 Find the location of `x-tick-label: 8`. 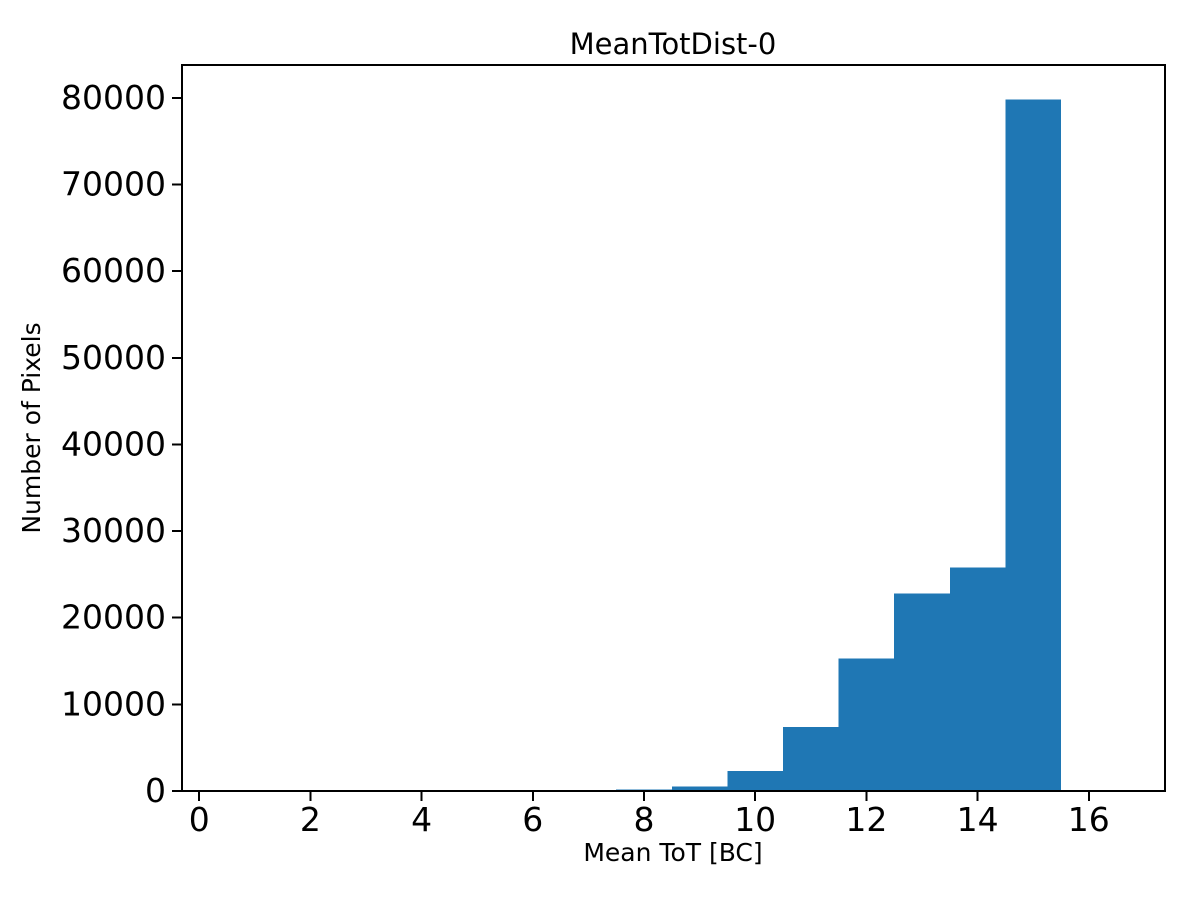

x-tick-label: 8 is located at coordinates (644, 819).